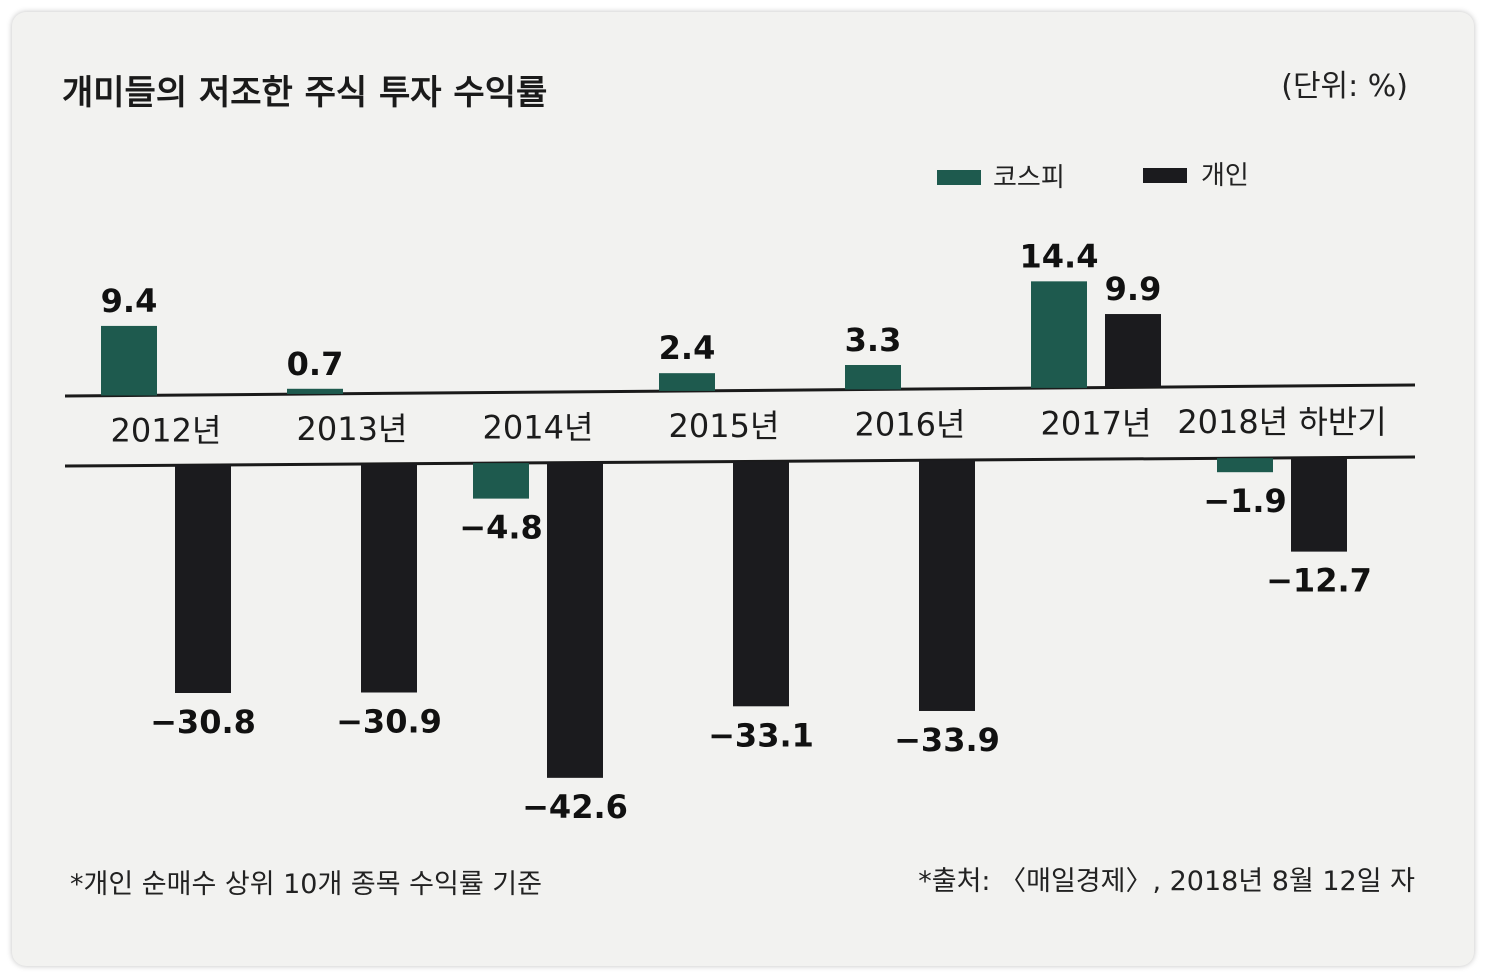 This screenshot has width=1488, height=980. I want to click on category-label: 2015년, so click(724, 426).